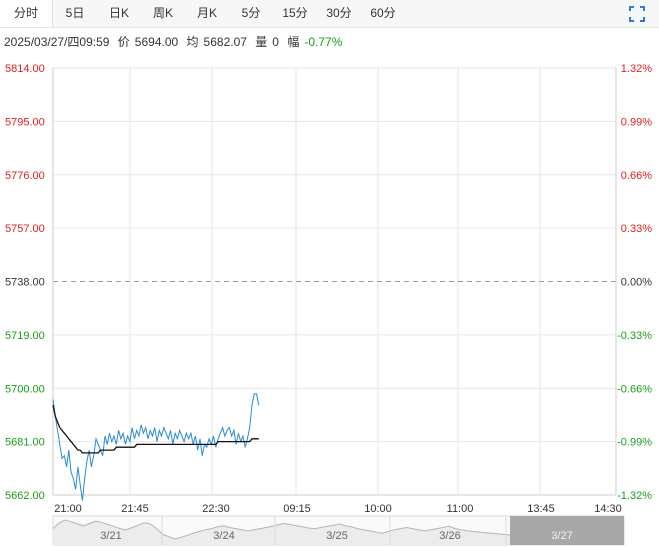 This screenshot has height=547, width=659. I want to click on price-value: 5694.00, so click(156, 42).